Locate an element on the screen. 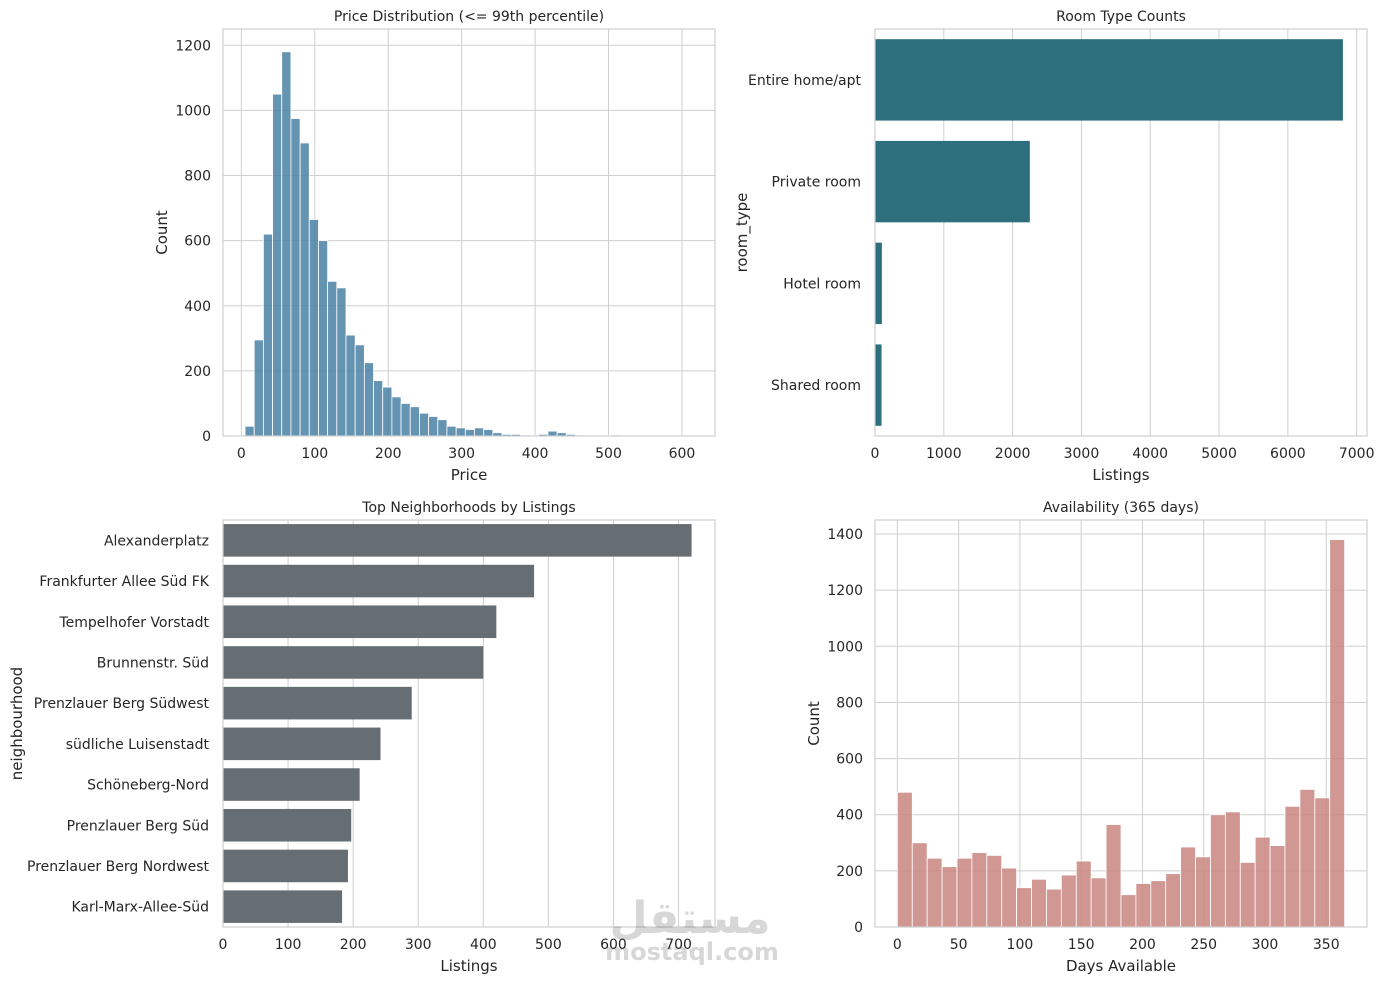  chart-title: Room Type Counts is located at coordinates (1121, 17).